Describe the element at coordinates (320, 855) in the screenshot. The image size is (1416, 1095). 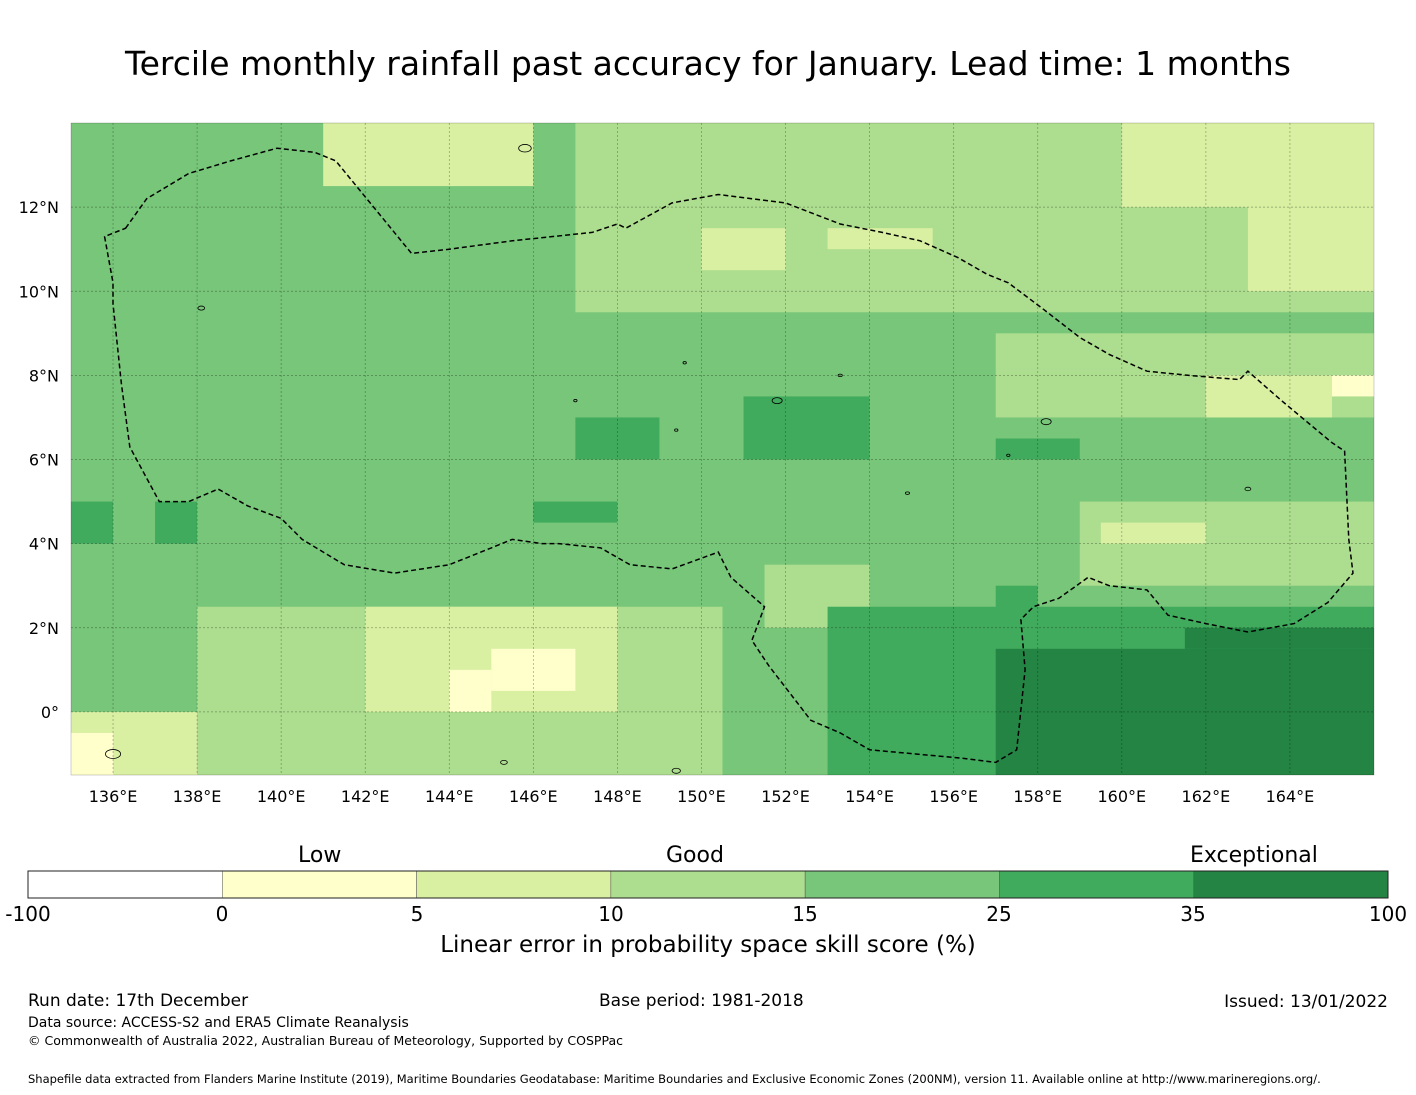
I see `legend-heading-low: Low` at that location.